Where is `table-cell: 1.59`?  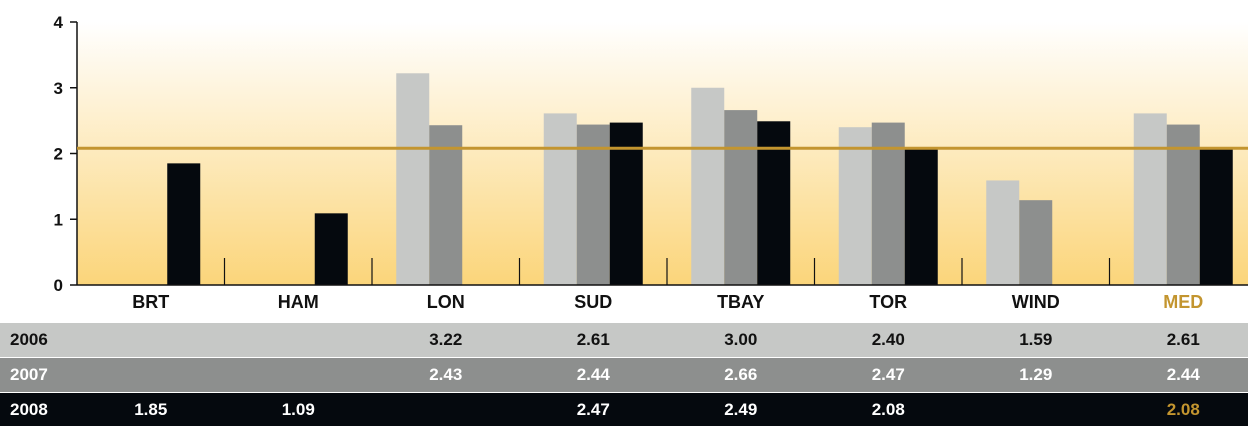
table-cell: 1.59 is located at coordinates (1036, 339).